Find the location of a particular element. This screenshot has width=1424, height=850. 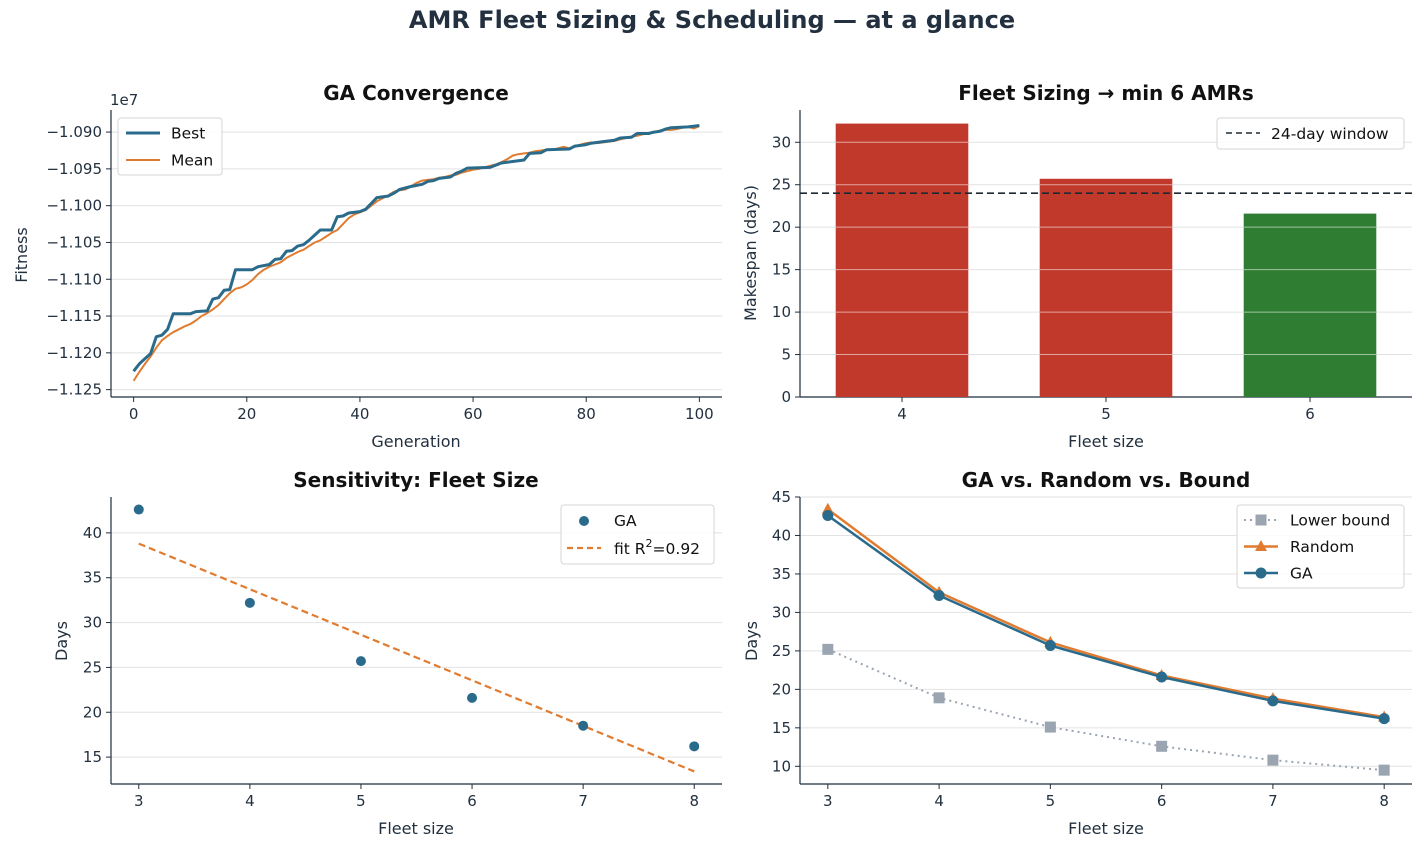

series-line-lower-bound is located at coordinates (1106, 710).